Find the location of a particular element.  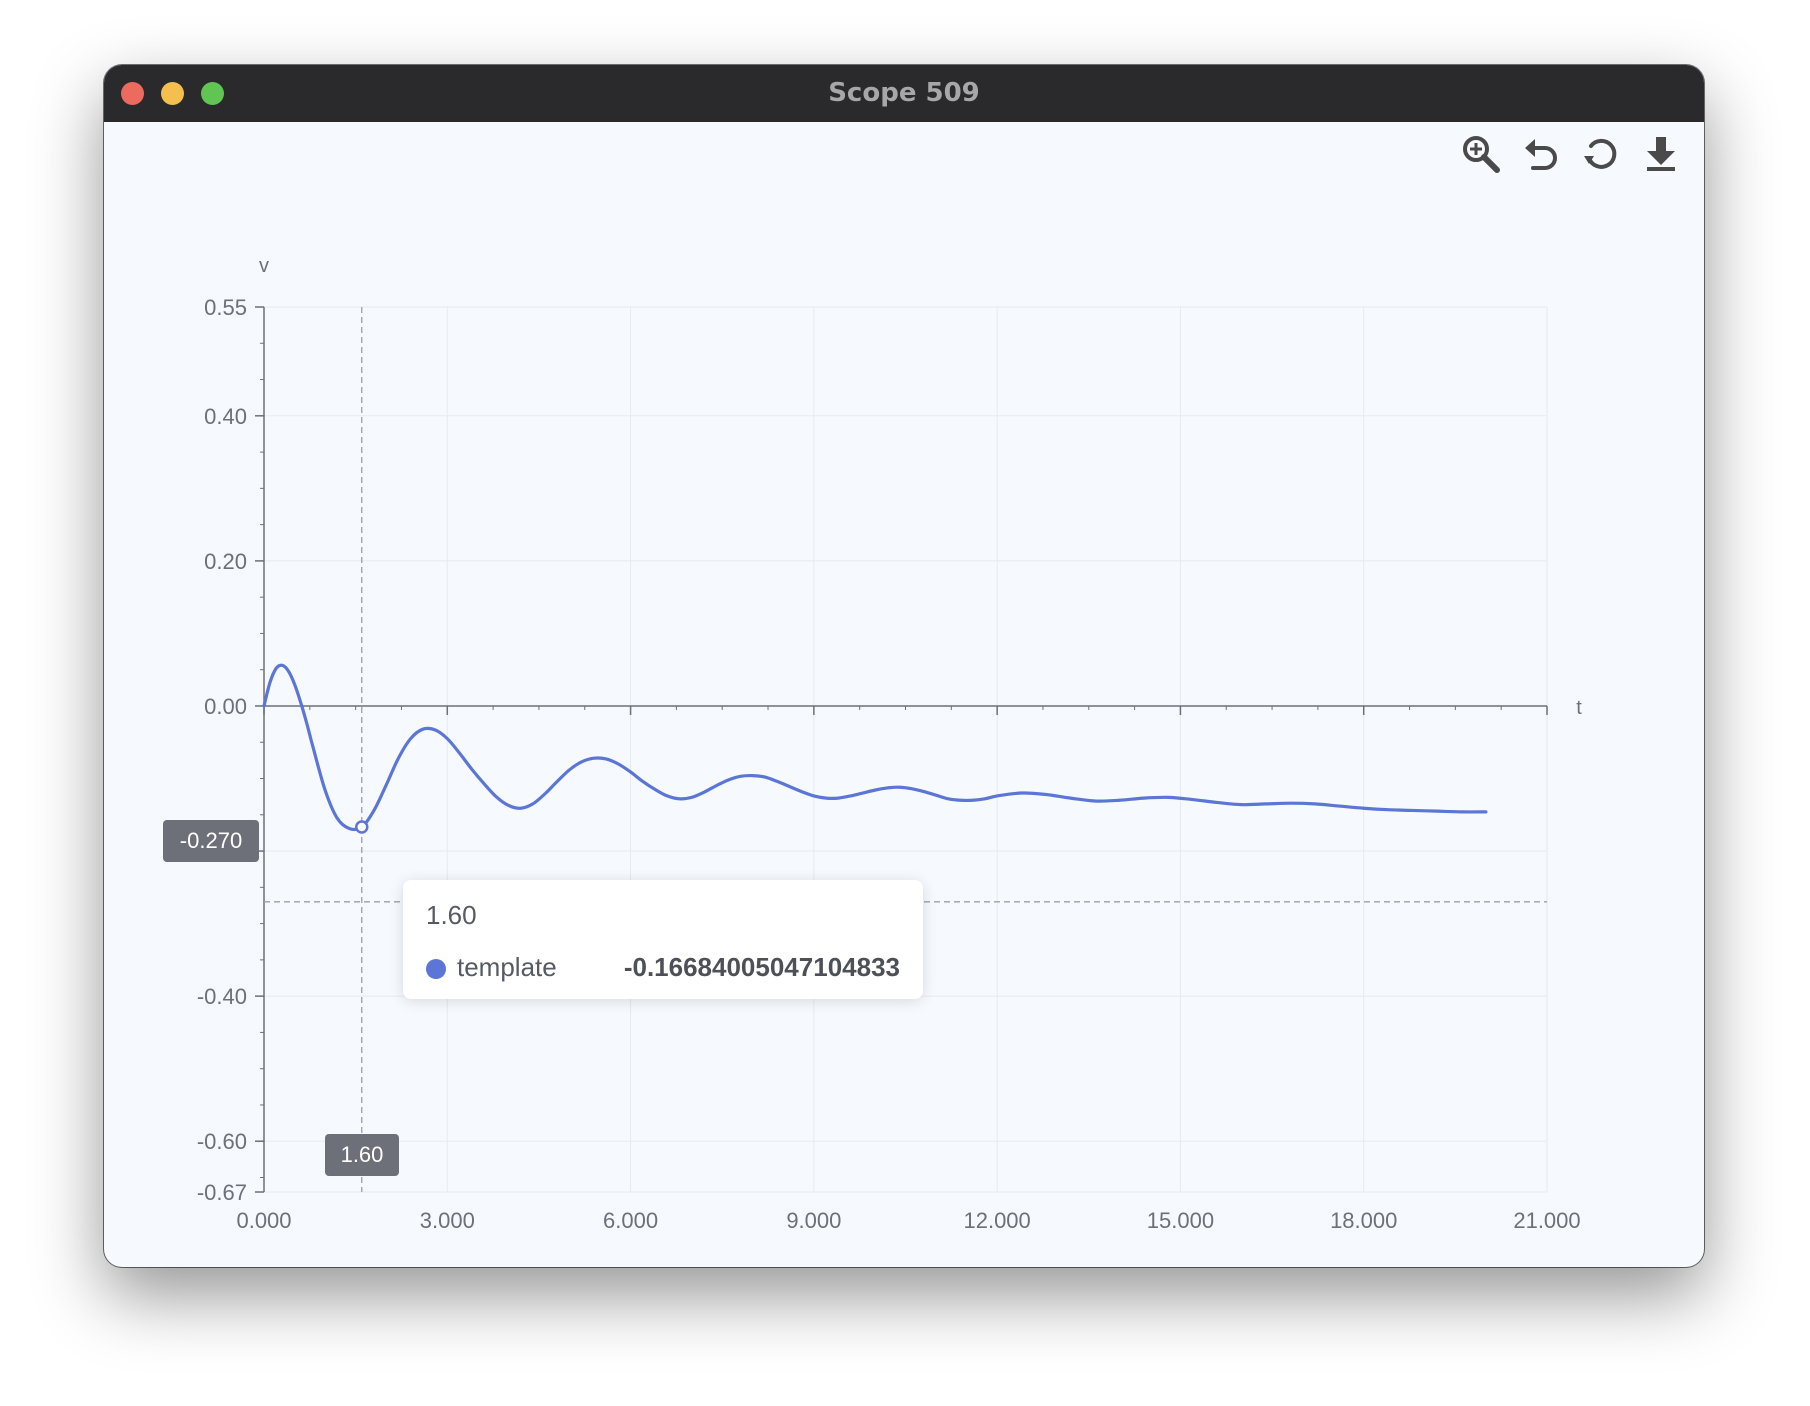

y-tick-label: -0.60 is located at coordinates (222, 1141).